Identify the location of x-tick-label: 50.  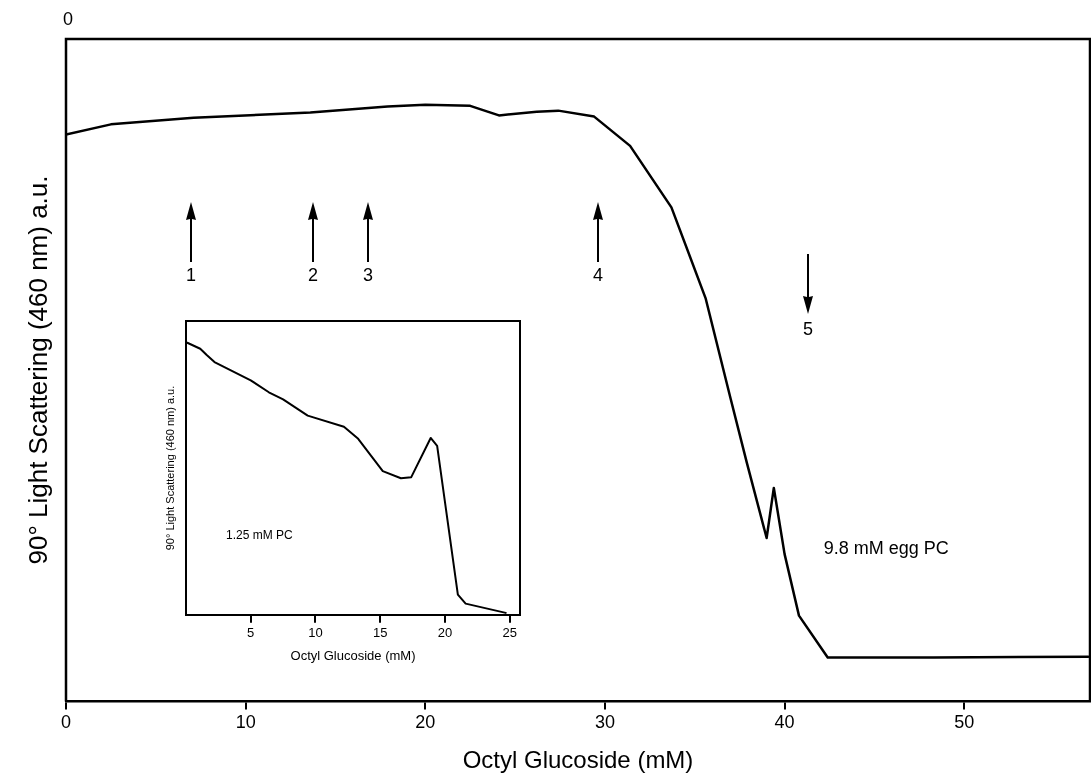
(964, 722).